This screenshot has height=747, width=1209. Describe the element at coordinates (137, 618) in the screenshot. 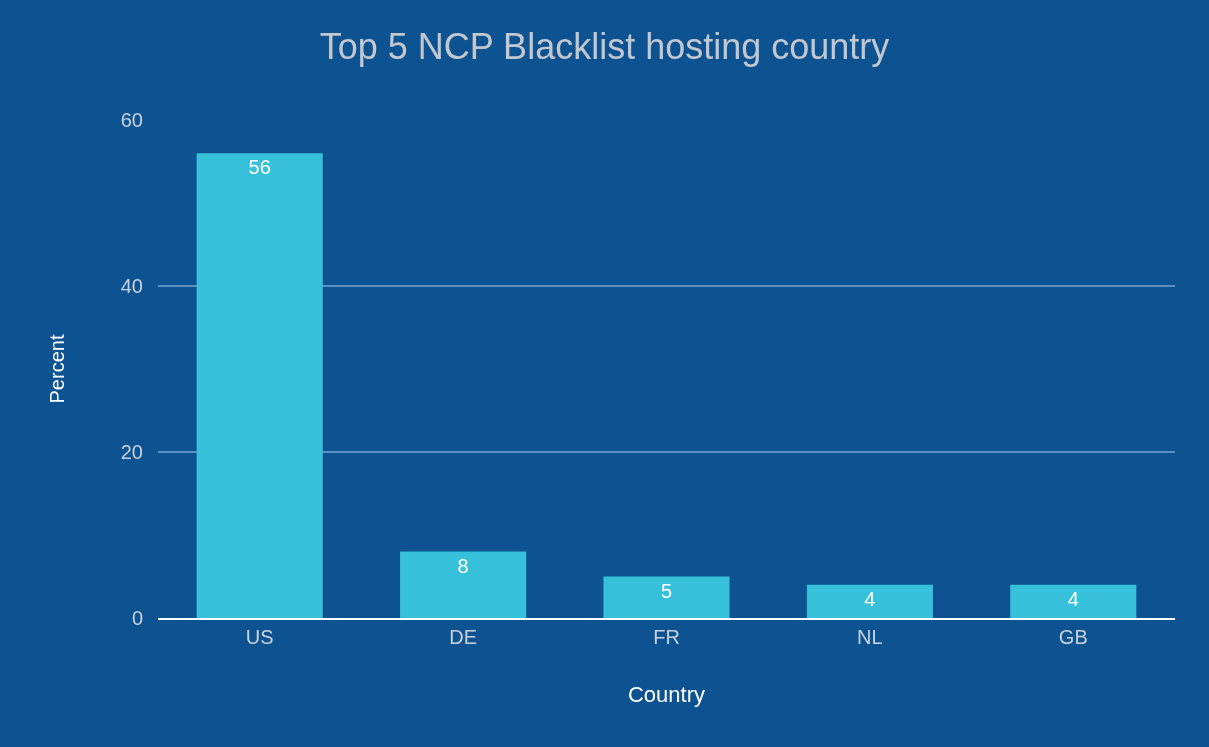

I see `y-tick-label: 0` at that location.